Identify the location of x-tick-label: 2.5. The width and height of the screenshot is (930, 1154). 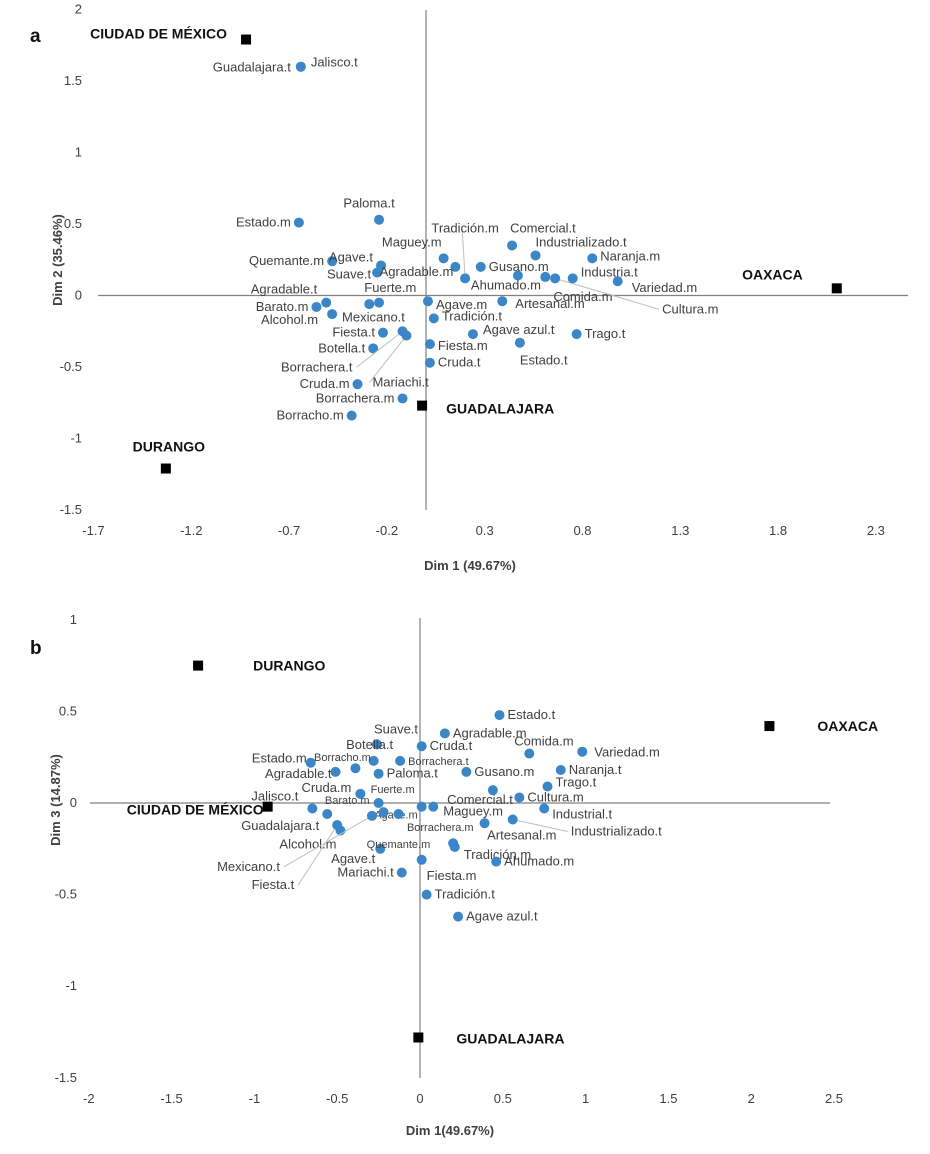
(834, 1098).